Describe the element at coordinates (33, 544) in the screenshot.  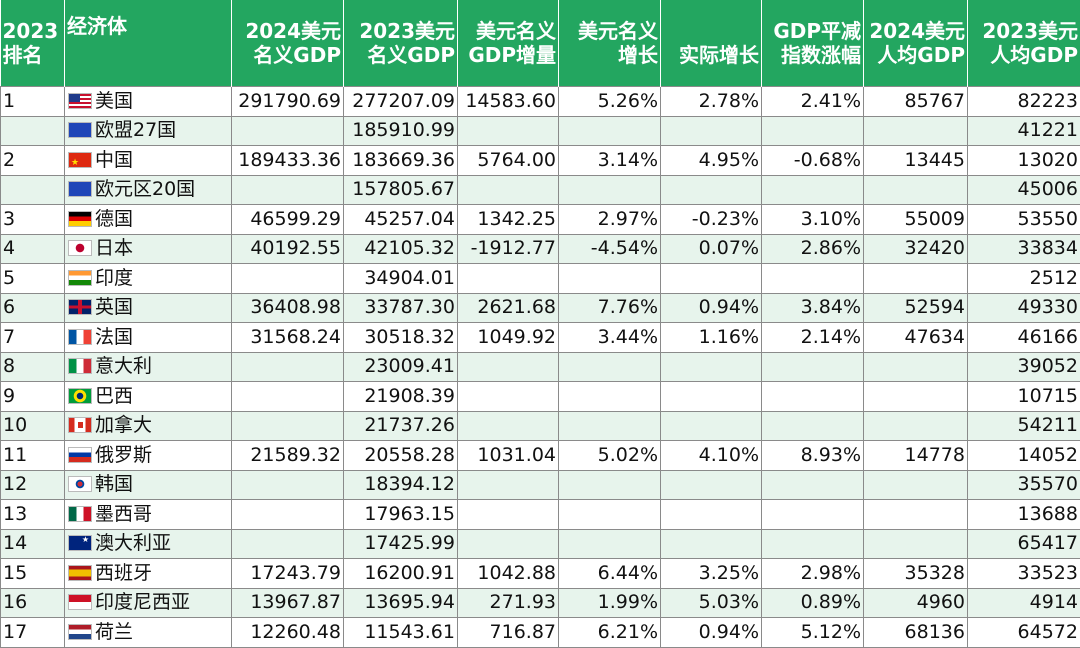
I see `rank-cell: 14` at that location.